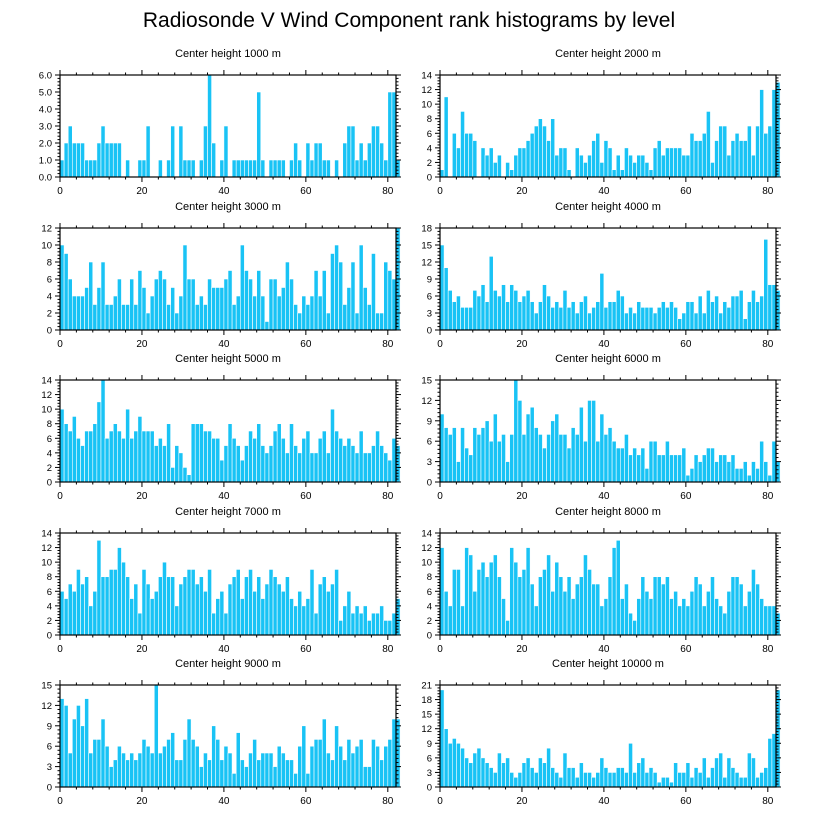 The height and width of the screenshot is (824, 818). What do you see at coordinates (440, 496) in the screenshot?
I see `x-tick-label: 0` at bounding box center [440, 496].